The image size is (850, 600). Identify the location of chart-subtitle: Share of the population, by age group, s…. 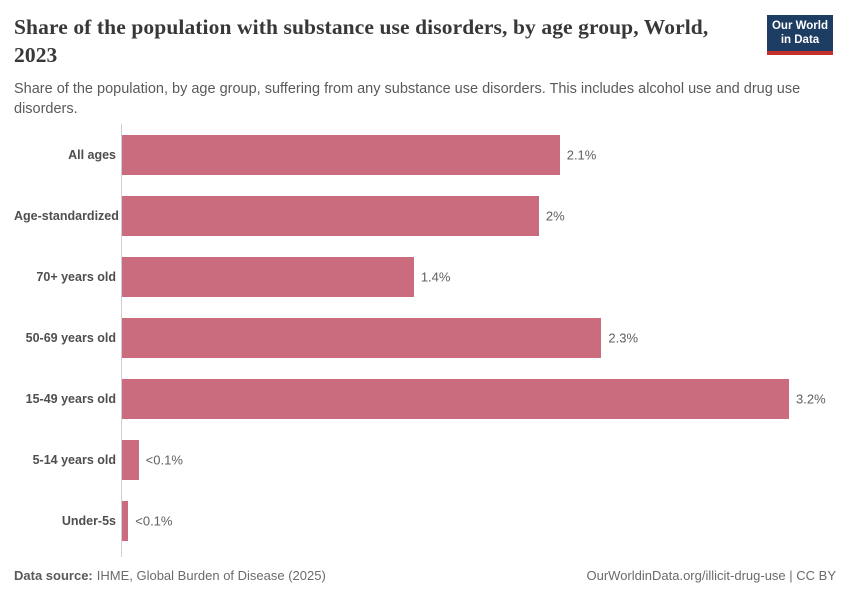
(407, 98).